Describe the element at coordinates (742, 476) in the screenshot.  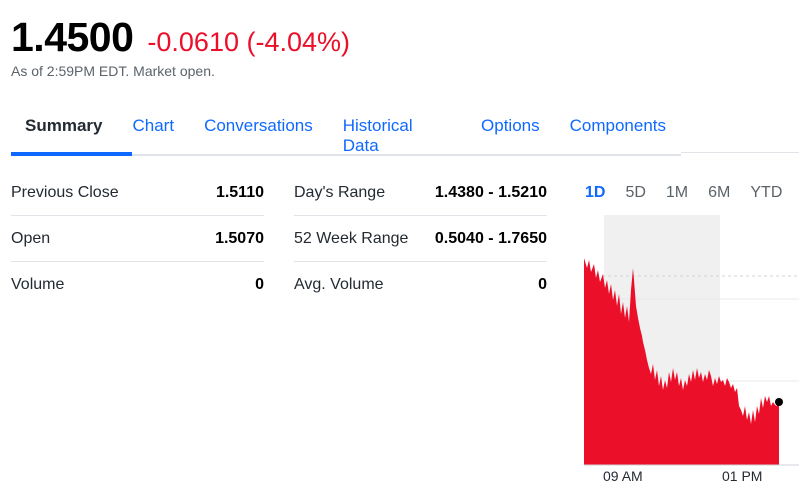
I see `x-tick-label: 01 PM` at that location.